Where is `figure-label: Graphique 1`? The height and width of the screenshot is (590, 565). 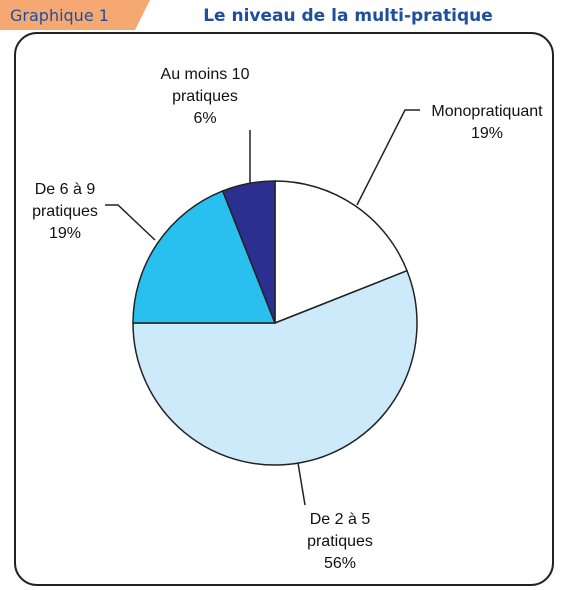 figure-label: Graphique 1 is located at coordinates (59, 15).